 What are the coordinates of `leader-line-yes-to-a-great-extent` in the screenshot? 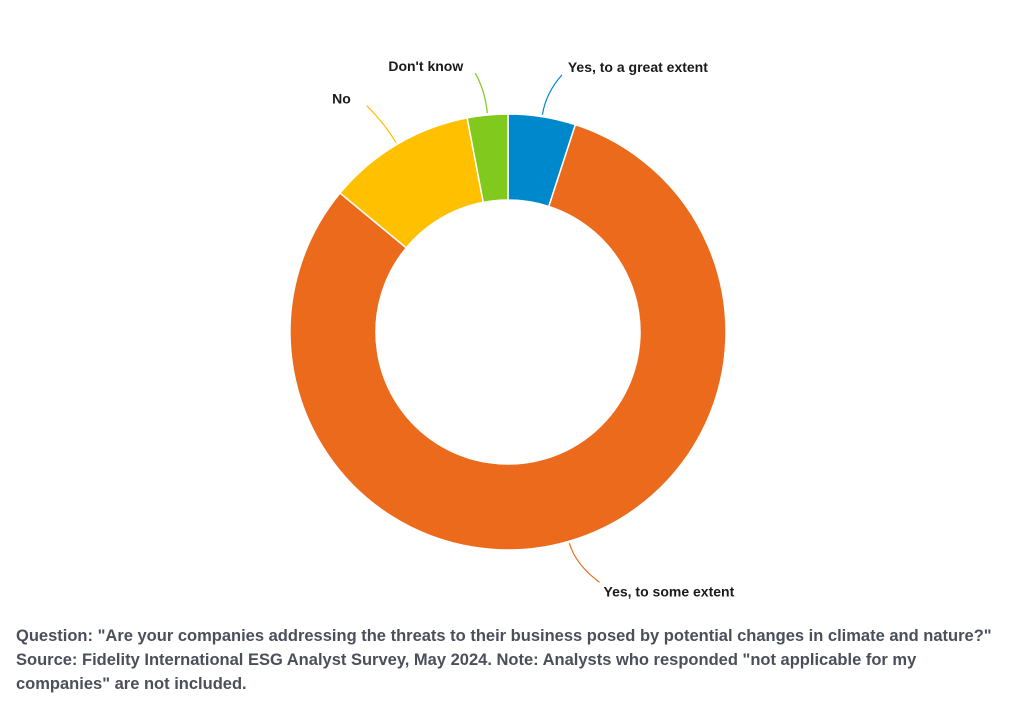 It's located at (552, 94).